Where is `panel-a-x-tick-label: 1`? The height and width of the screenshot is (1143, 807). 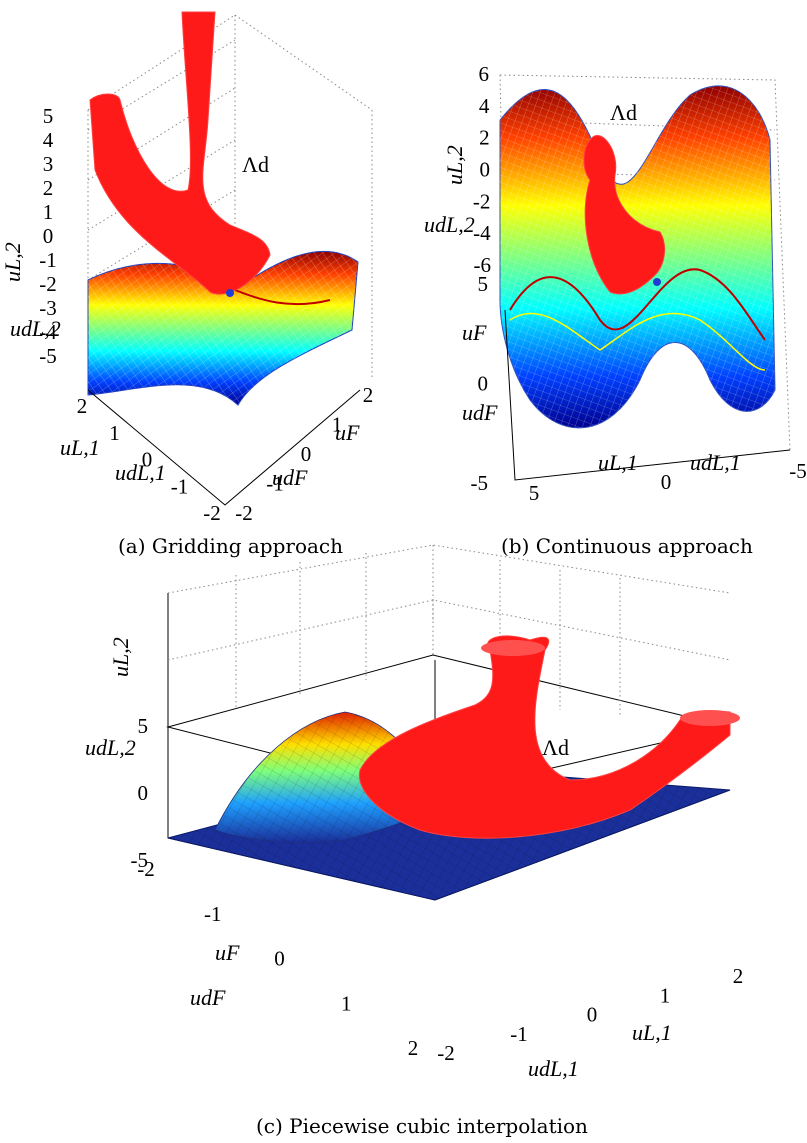
panel-a-x-tick-label: 1 is located at coordinates (114, 433).